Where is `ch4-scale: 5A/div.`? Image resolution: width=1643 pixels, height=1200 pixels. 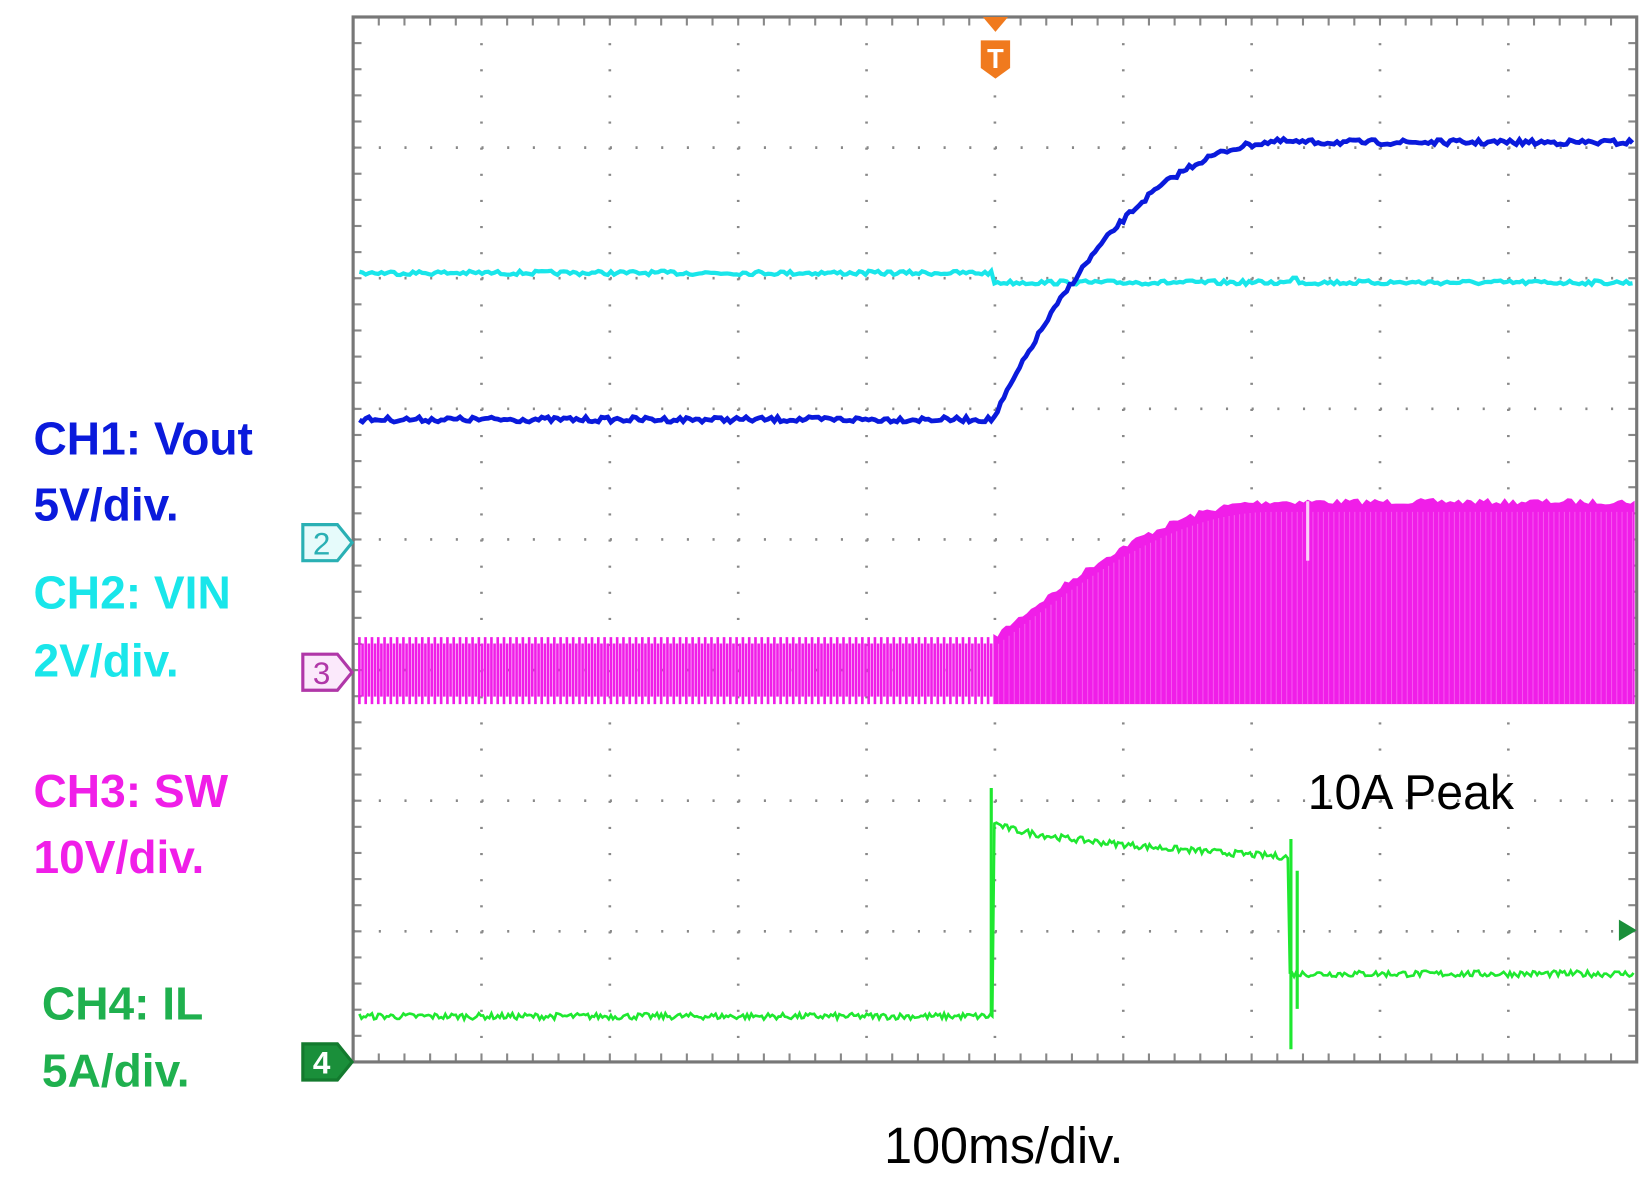 ch4-scale: 5A/div. is located at coordinates (116, 1070).